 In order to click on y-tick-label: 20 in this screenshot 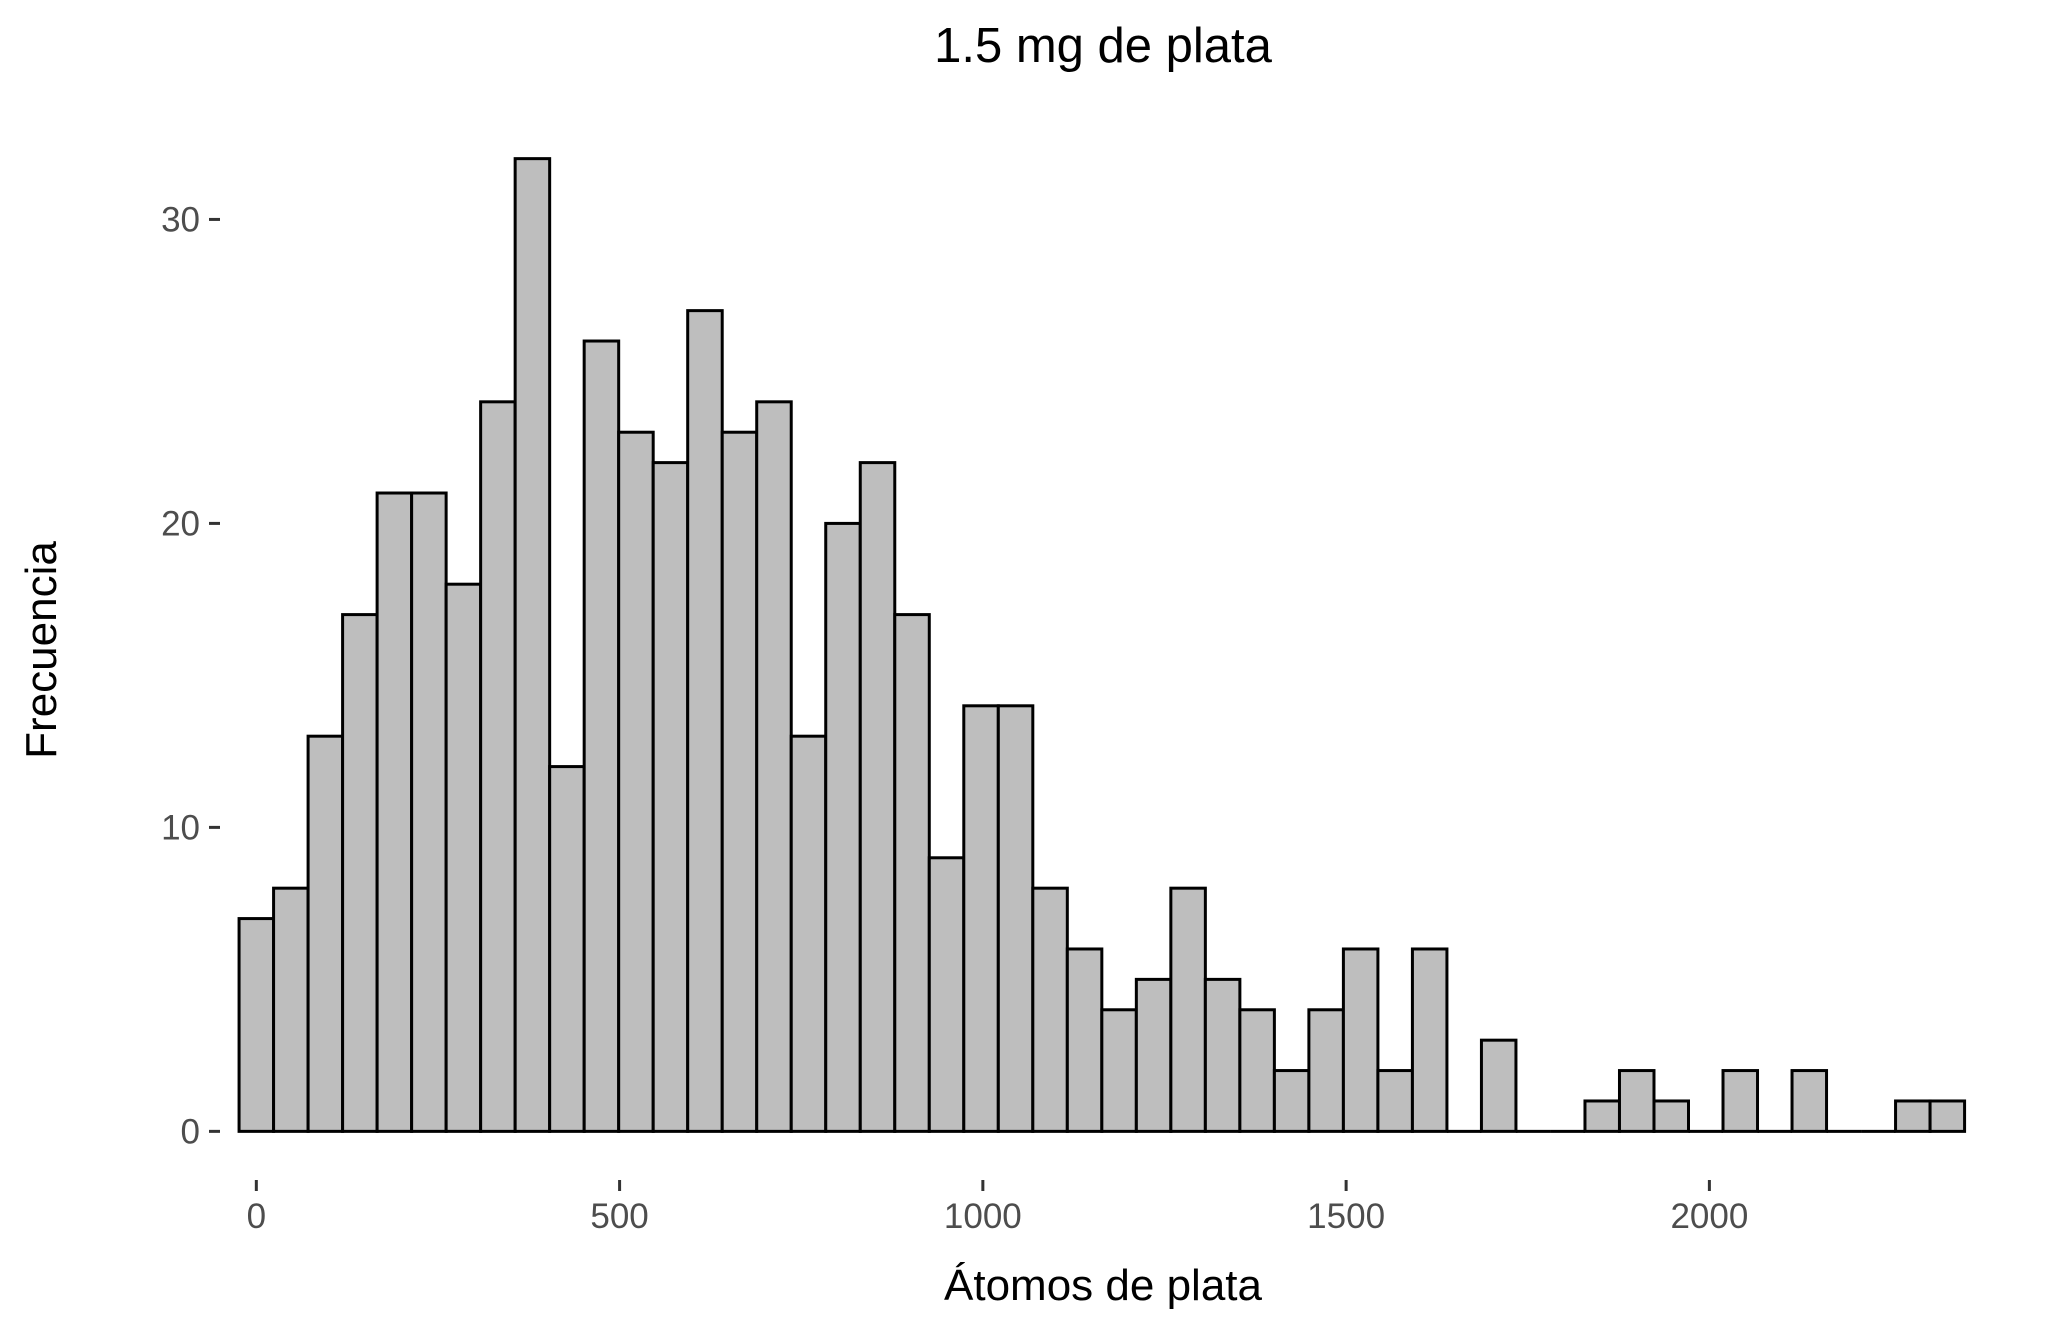, I will do `click(180, 523)`.